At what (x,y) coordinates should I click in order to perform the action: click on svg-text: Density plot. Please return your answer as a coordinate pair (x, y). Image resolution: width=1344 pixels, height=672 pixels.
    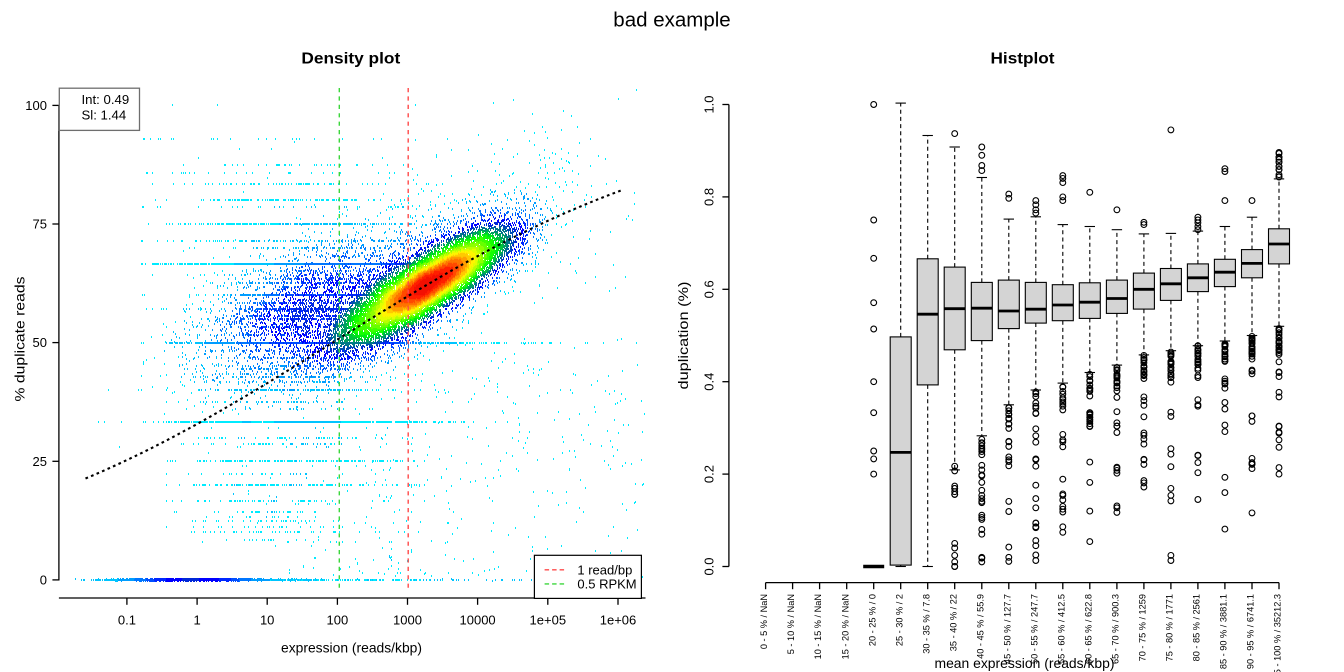
    Looking at the image, I should click on (351, 58).